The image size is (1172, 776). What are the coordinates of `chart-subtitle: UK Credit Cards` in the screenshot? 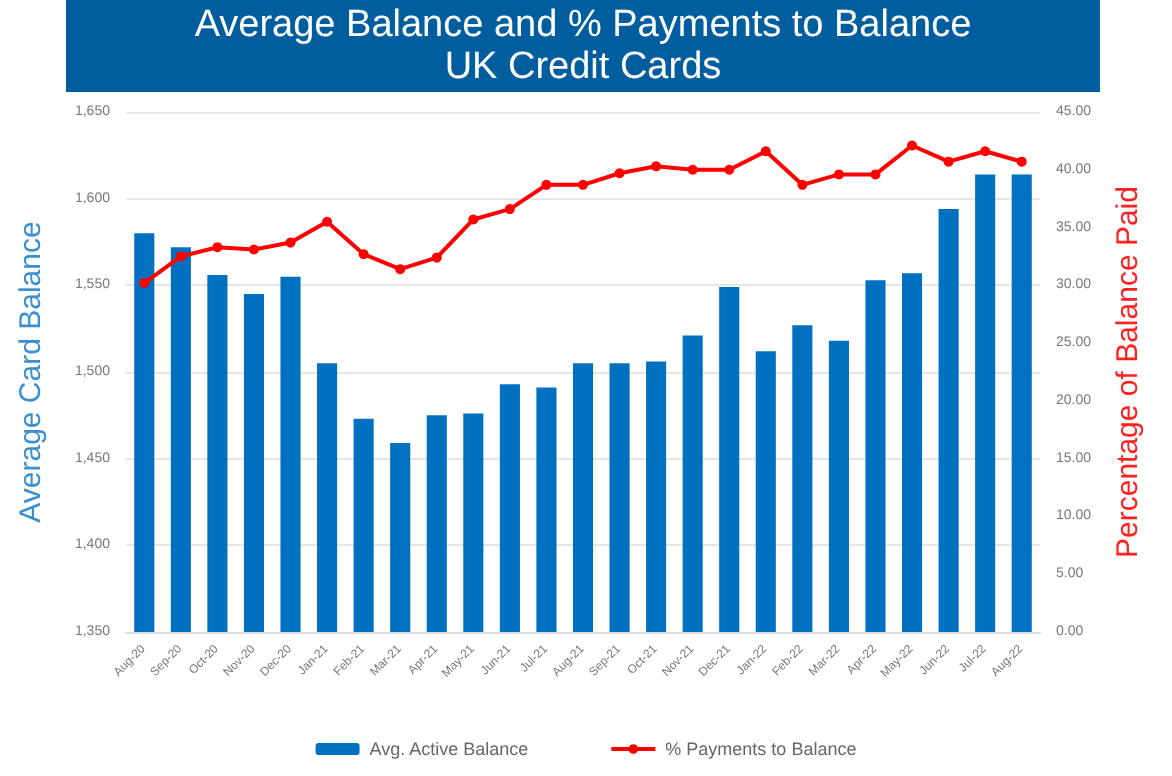 It's located at (583, 67).